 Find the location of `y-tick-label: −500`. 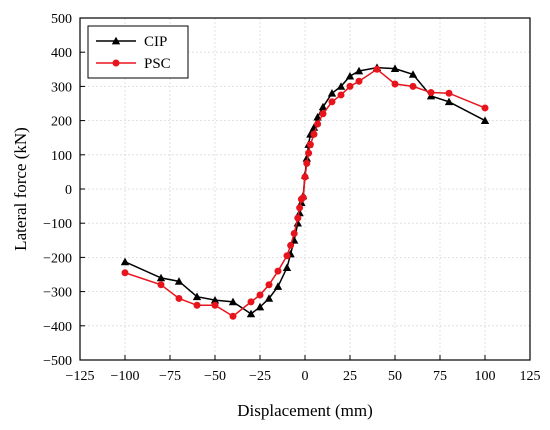

y-tick-label: −500 is located at coordinates (57, 361).